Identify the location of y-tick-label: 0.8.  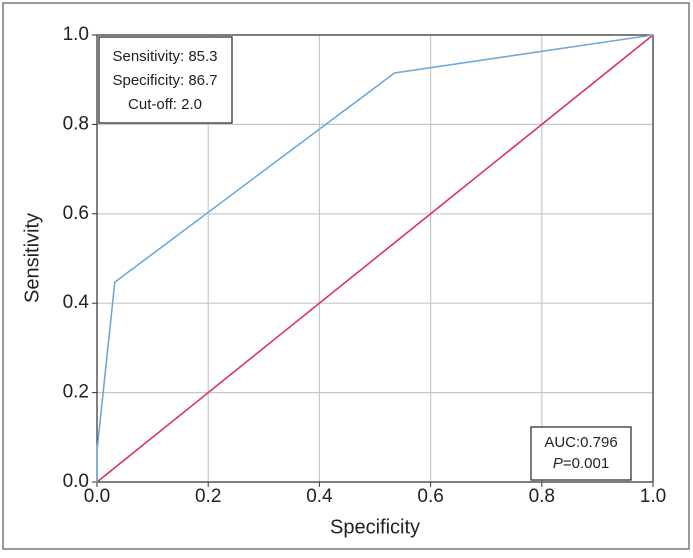
(76, 123).